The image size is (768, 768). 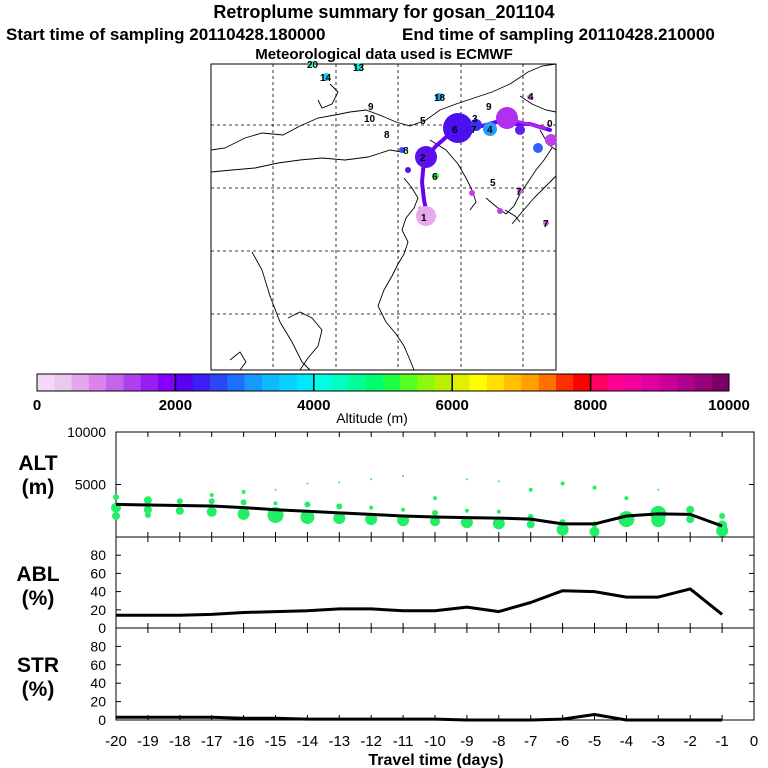 What do you see at coordinates (435, 760) in the screenshot?
I see `x-axis-label: Travel time (days)` at bounding box center [435, 760].